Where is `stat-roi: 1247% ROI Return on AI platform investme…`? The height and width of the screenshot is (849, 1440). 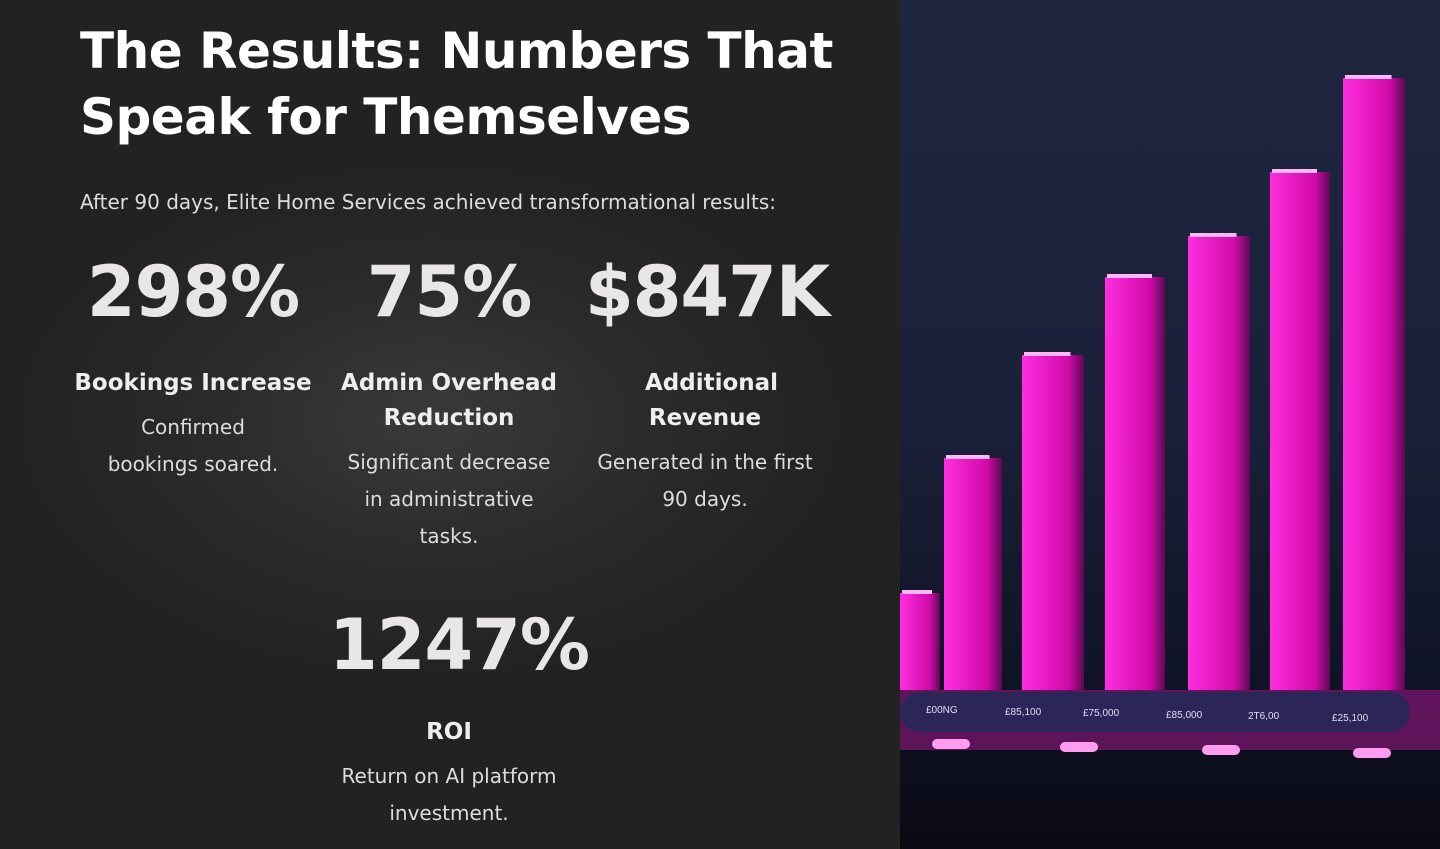
stat-roi: 1247% ROI Return on AI platform investme… is located at coordinates (459, 718).